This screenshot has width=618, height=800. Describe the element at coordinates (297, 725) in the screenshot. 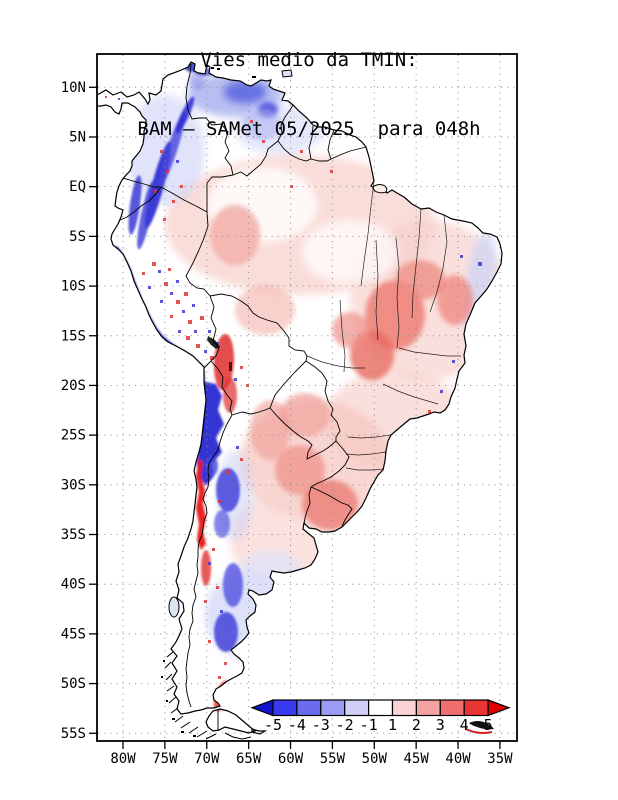

I see `colorbar-label: -4` at that location.